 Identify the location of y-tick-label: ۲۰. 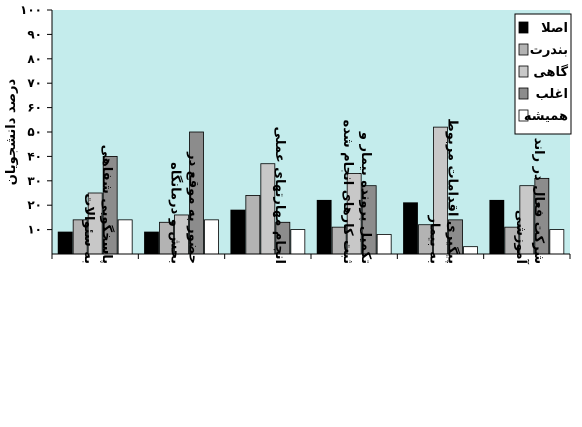
(34, 205).